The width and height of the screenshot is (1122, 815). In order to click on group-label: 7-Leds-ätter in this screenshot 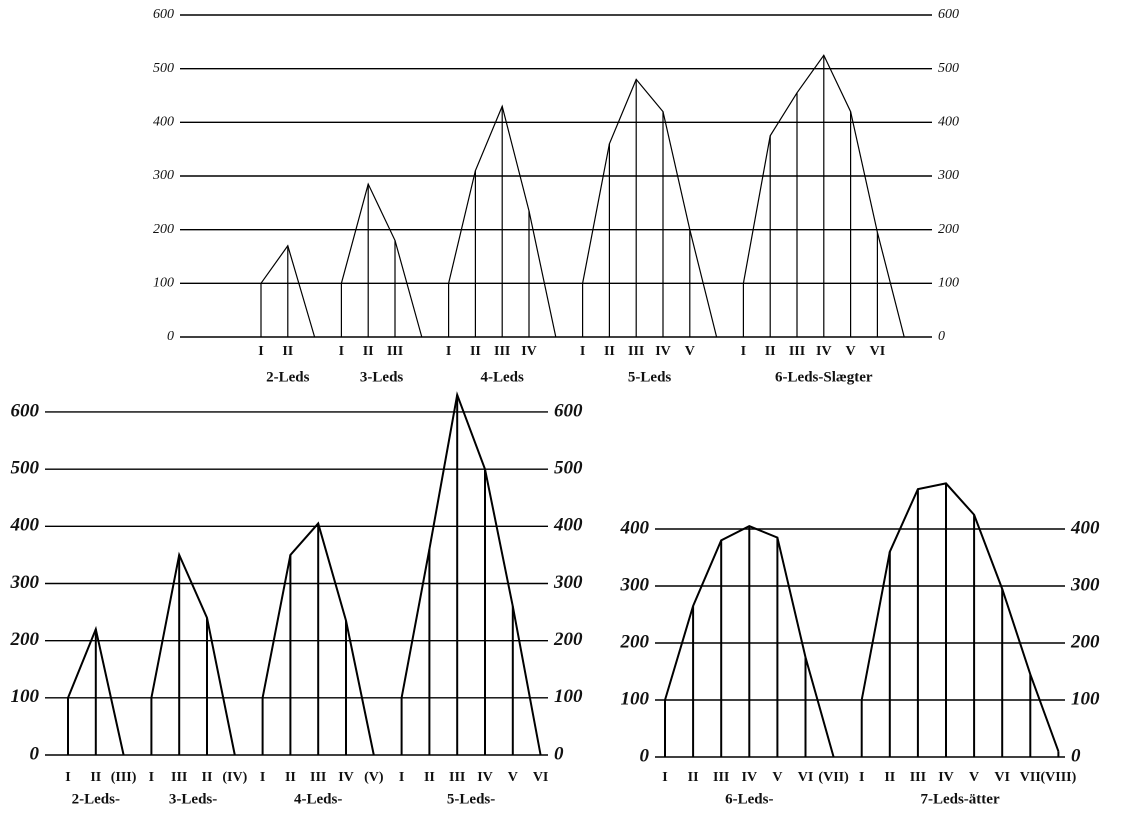, I will do `click(959, 799)`.